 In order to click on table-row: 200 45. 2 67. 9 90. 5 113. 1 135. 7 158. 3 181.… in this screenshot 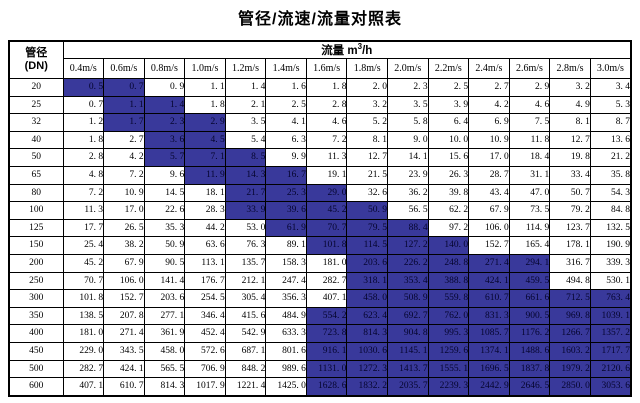, I will do `click(320, 263)`.